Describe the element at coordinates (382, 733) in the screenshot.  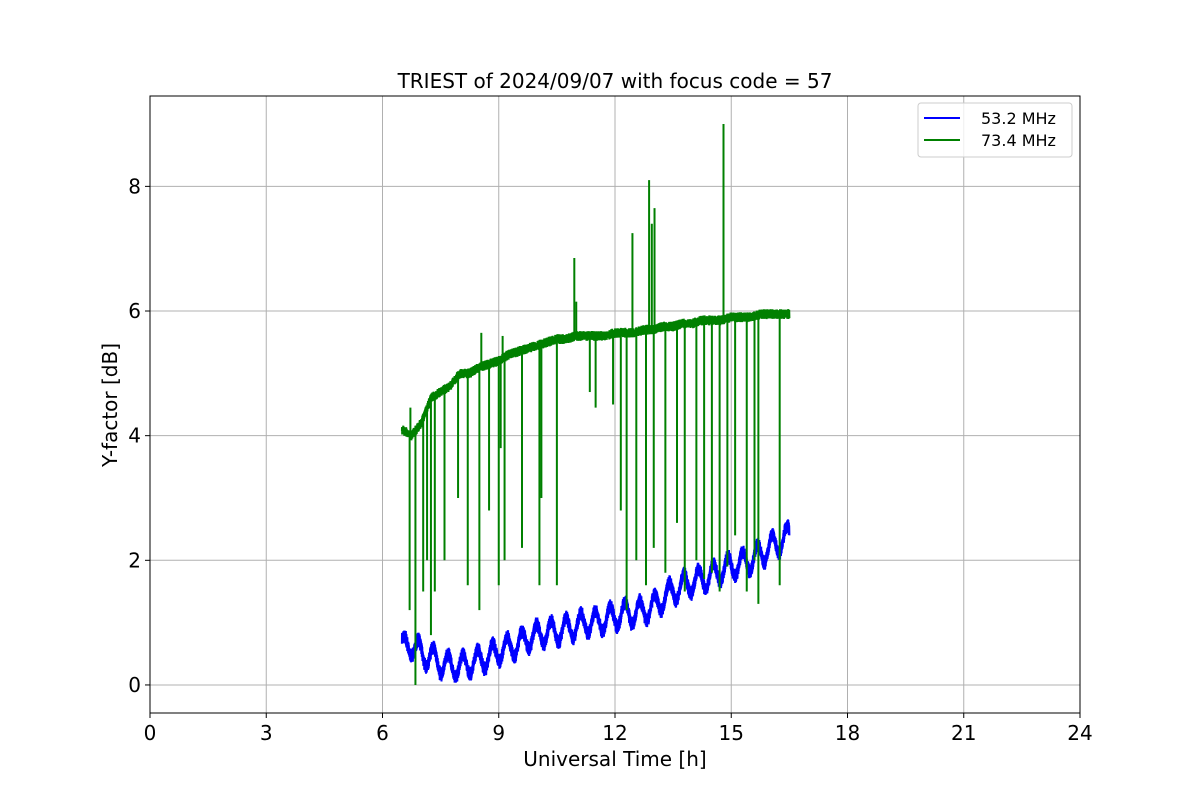
I see `x-tick-label: 6` at that location.